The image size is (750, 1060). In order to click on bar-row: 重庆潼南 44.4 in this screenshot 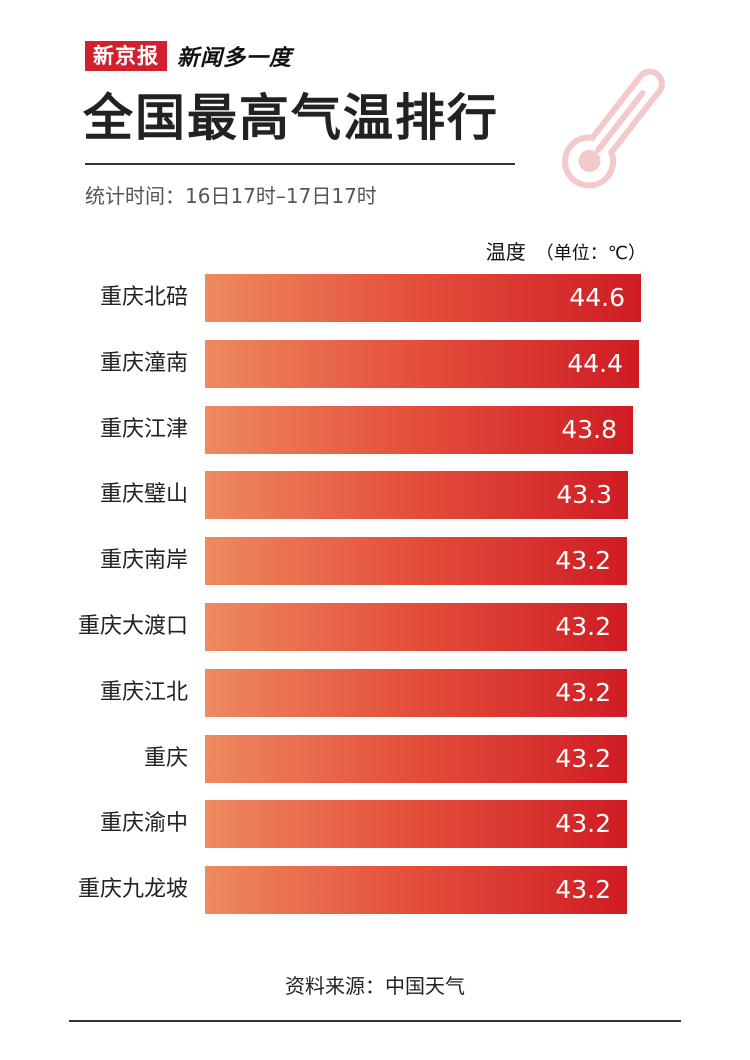, I will do `click(375, 363)`.